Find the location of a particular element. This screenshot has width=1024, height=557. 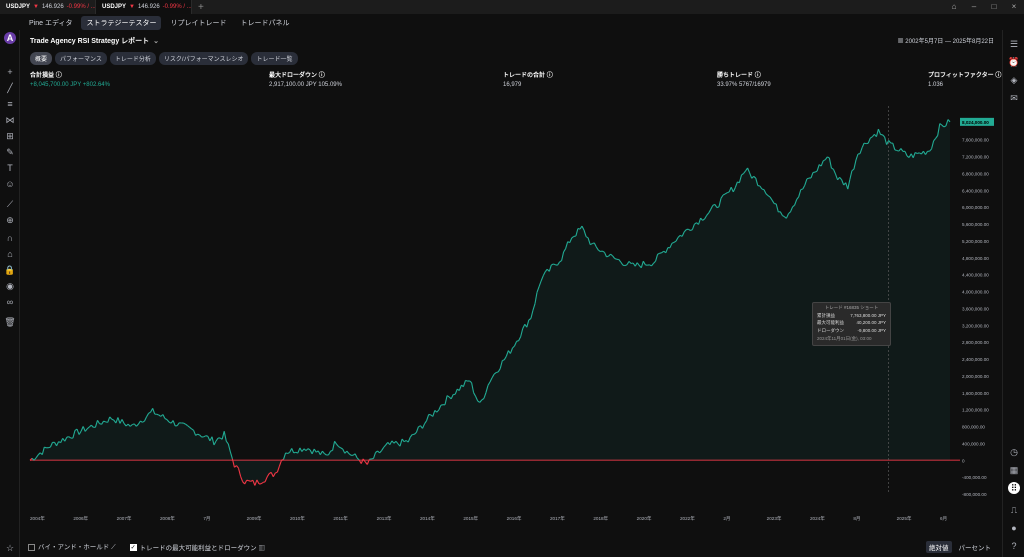

emoji-icon: ☺ is located at coordinates (10, 184).